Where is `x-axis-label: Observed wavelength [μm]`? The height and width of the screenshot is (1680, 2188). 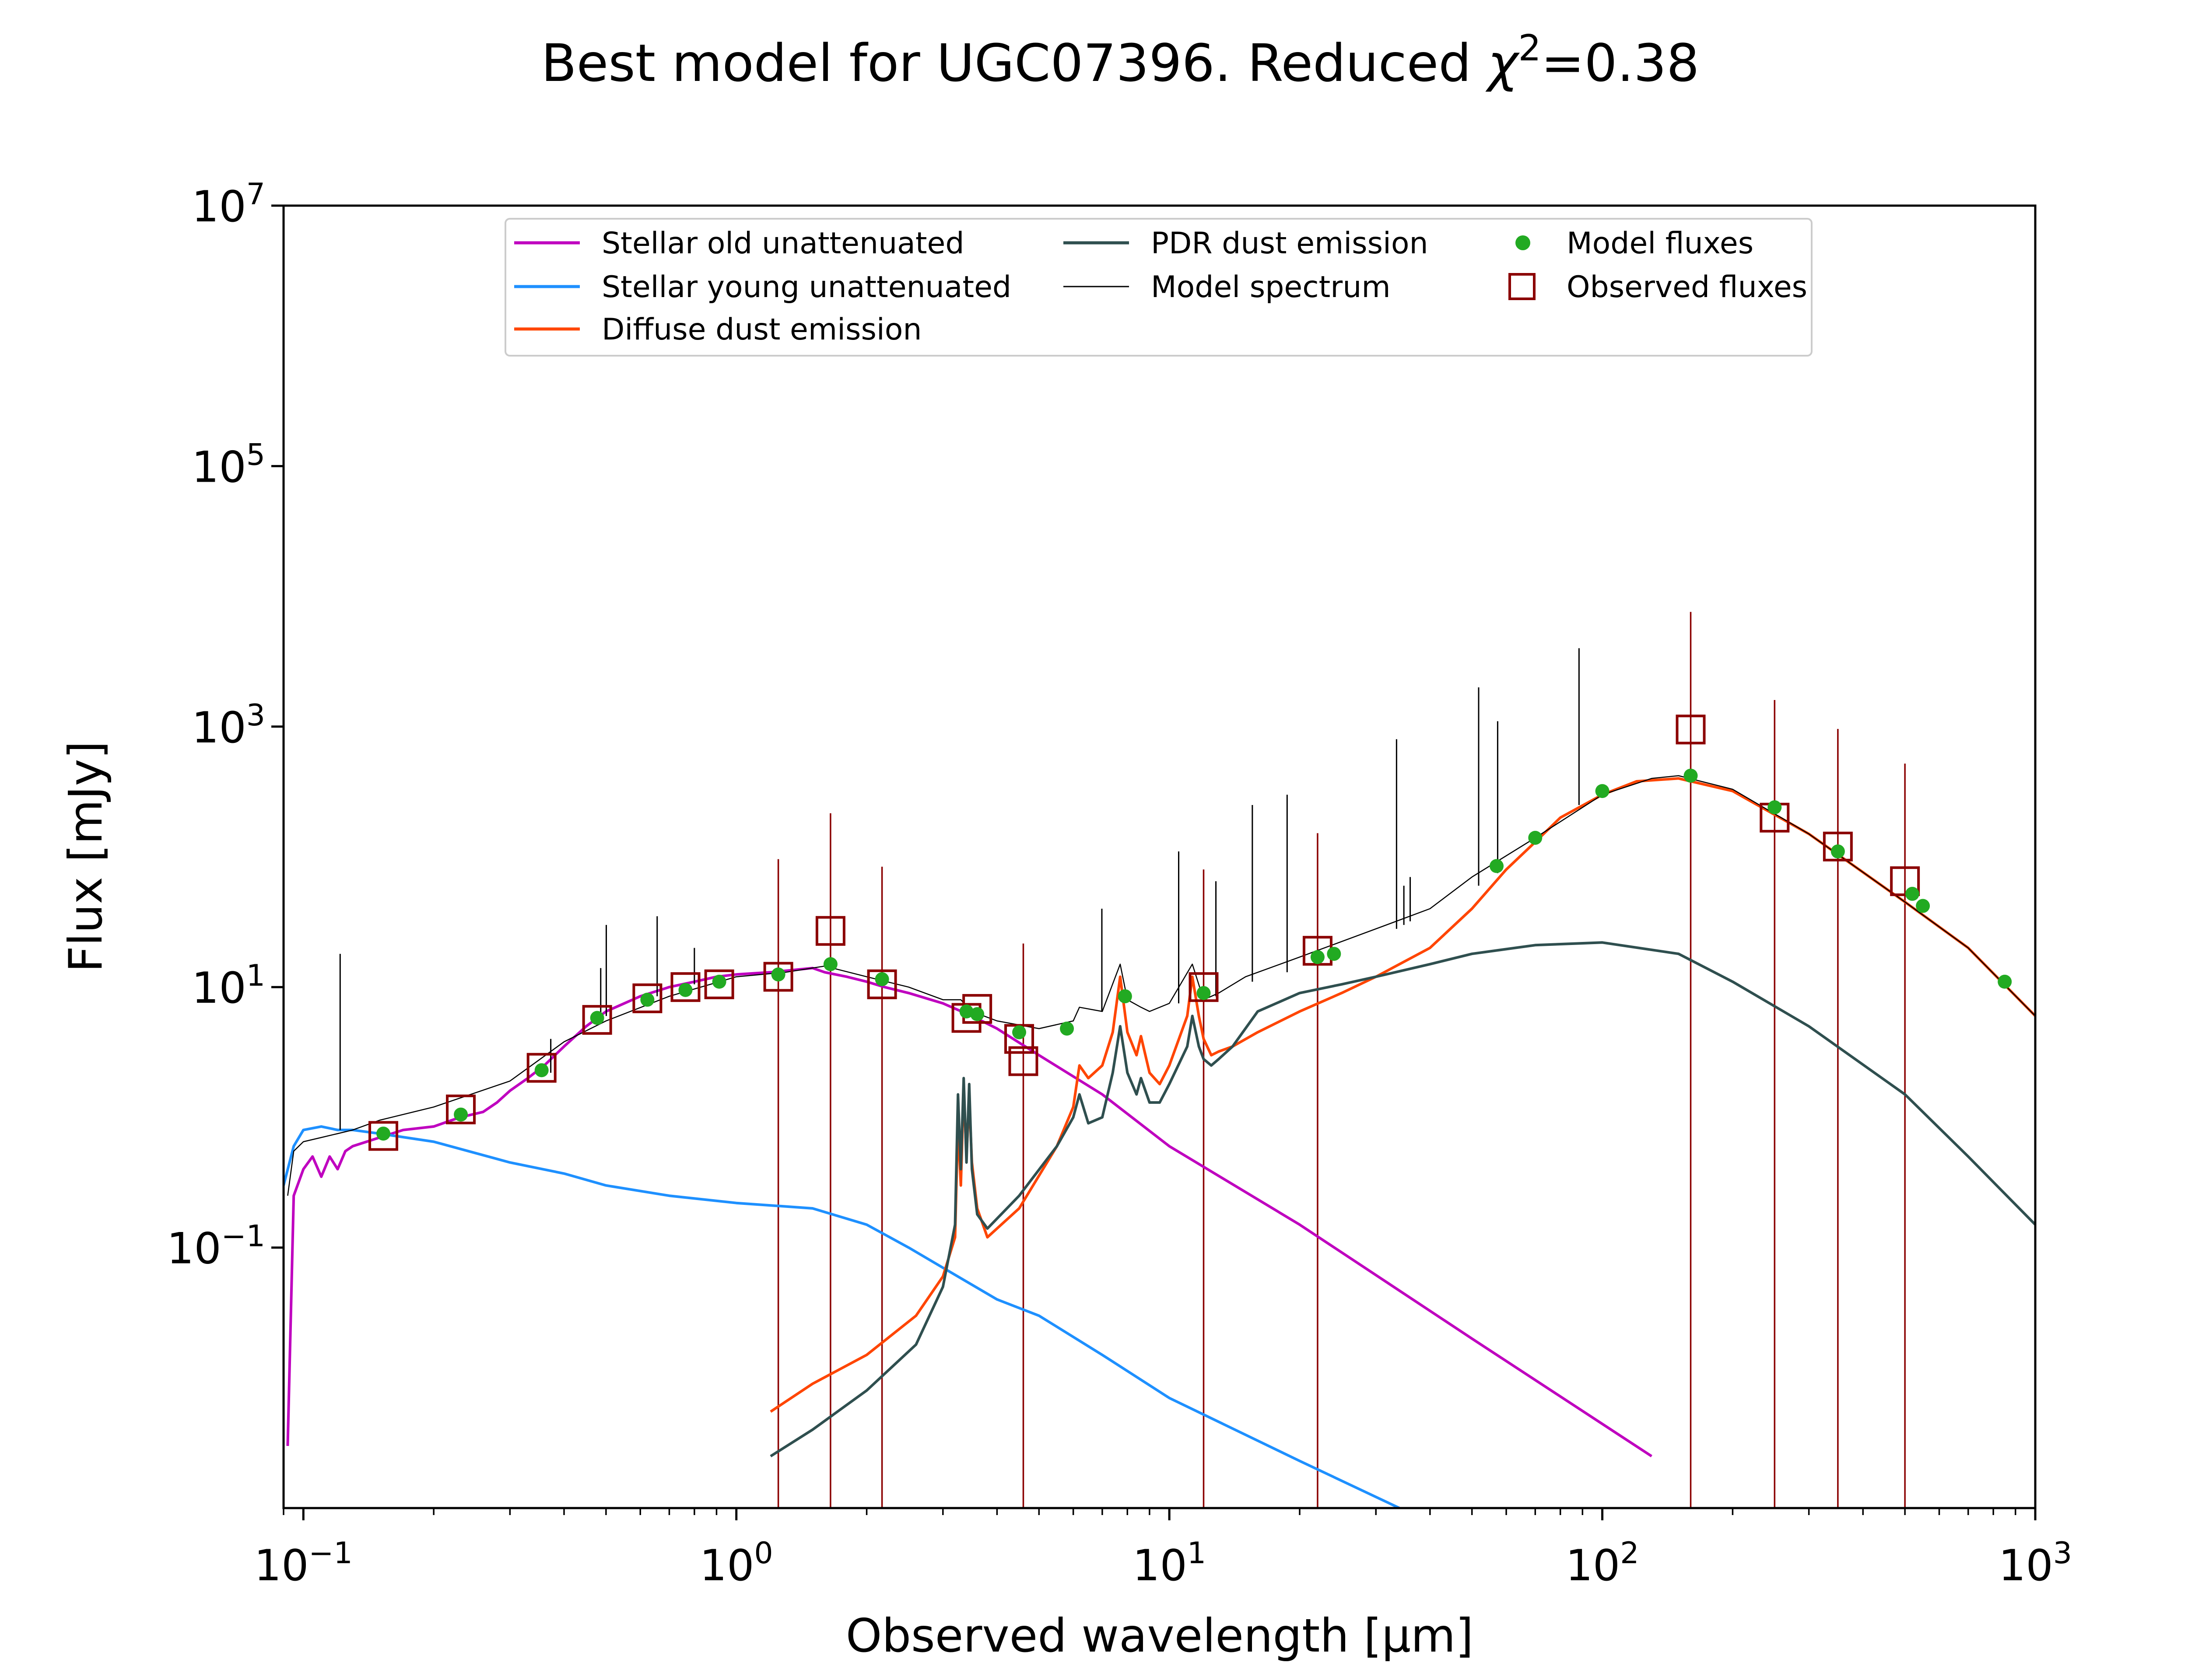
x-axis-label: Observed wavelength [μm] is located at coordinates (1160, 1635).